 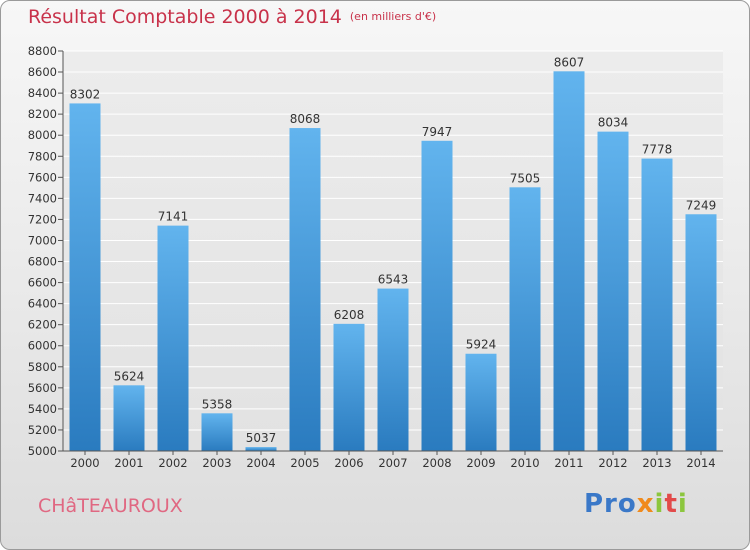 I want to click on x-tick-label-2004: 2004, so click(x=260, y=463).